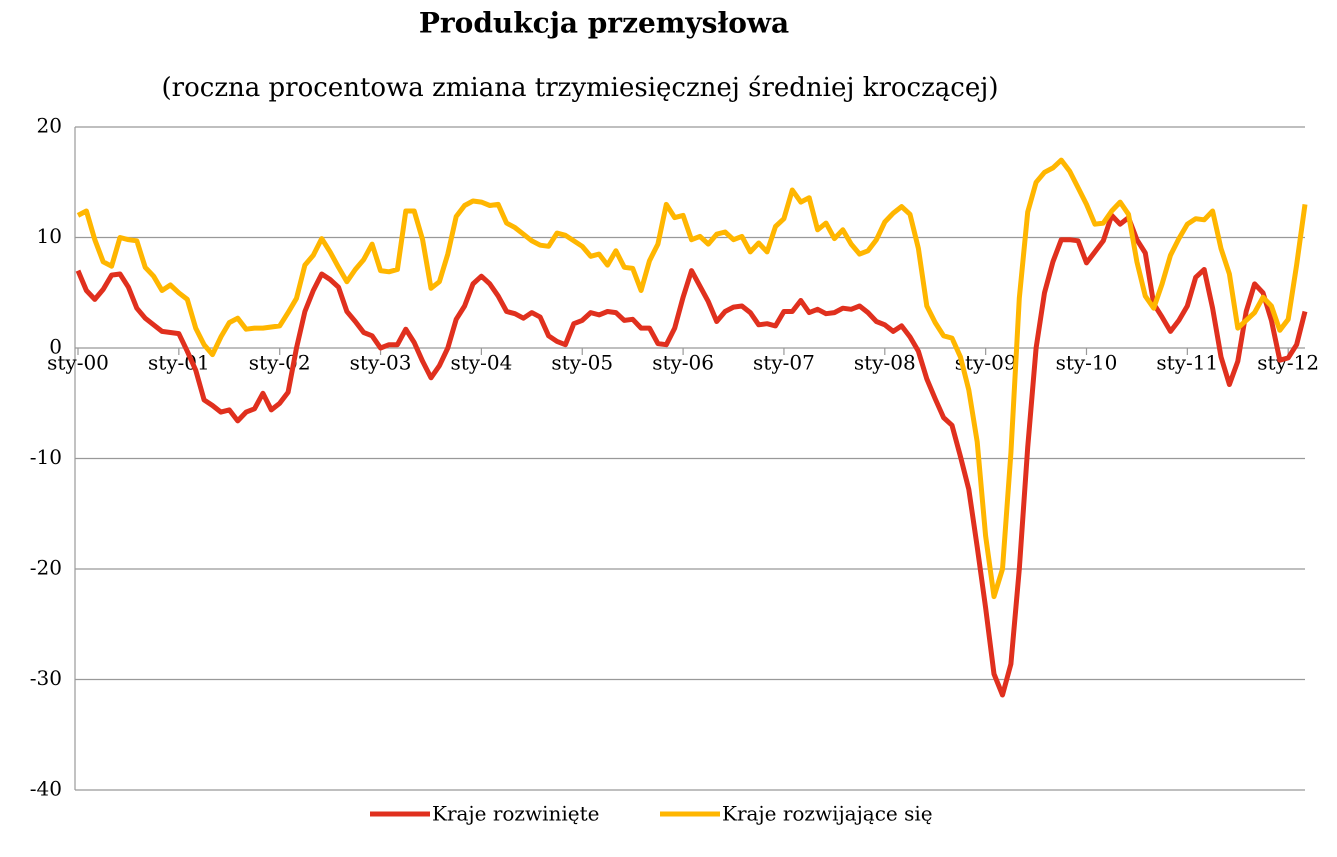 The image size is (1337, 857). Describe the element at coordinates (179, 363) in the screenshot. I see `x-tick-label: sty-01` at that location.